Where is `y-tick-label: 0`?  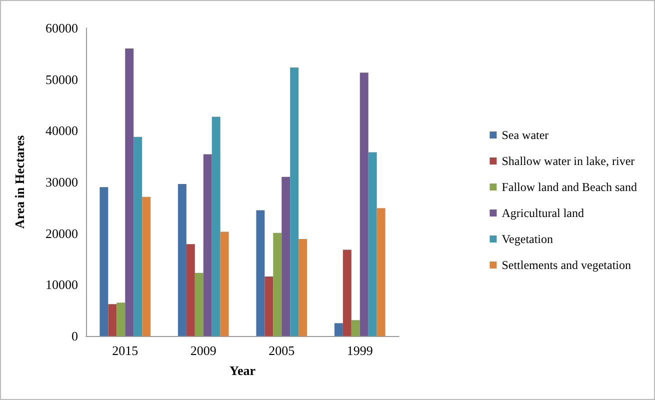
y-tick-label: 0 is located at coordinates (75, 336).